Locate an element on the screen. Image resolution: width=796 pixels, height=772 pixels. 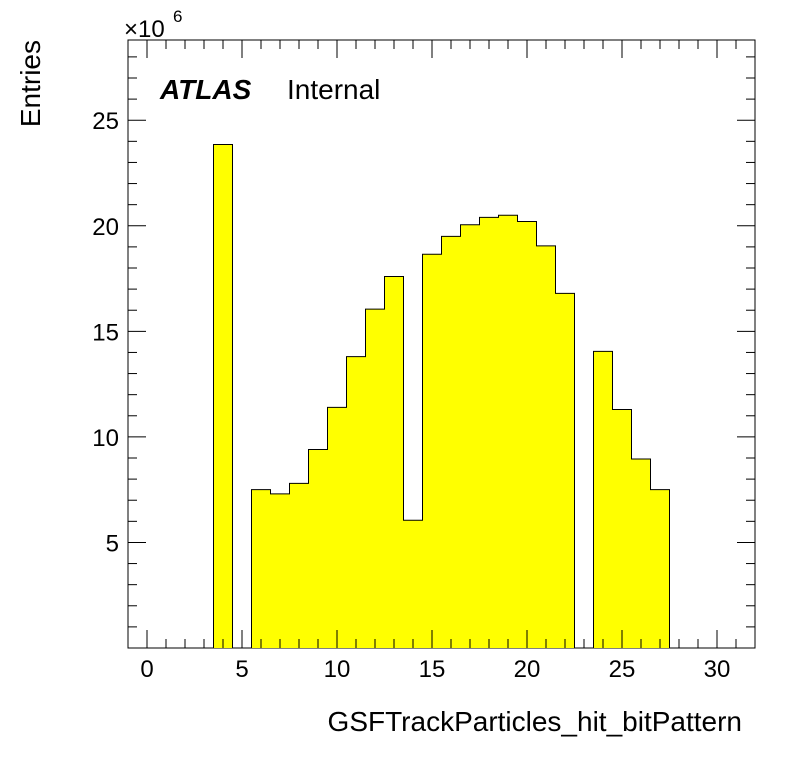
x-tick-labels: 0 5 10 15 20 25 30 is located at coordinates (435, 669).